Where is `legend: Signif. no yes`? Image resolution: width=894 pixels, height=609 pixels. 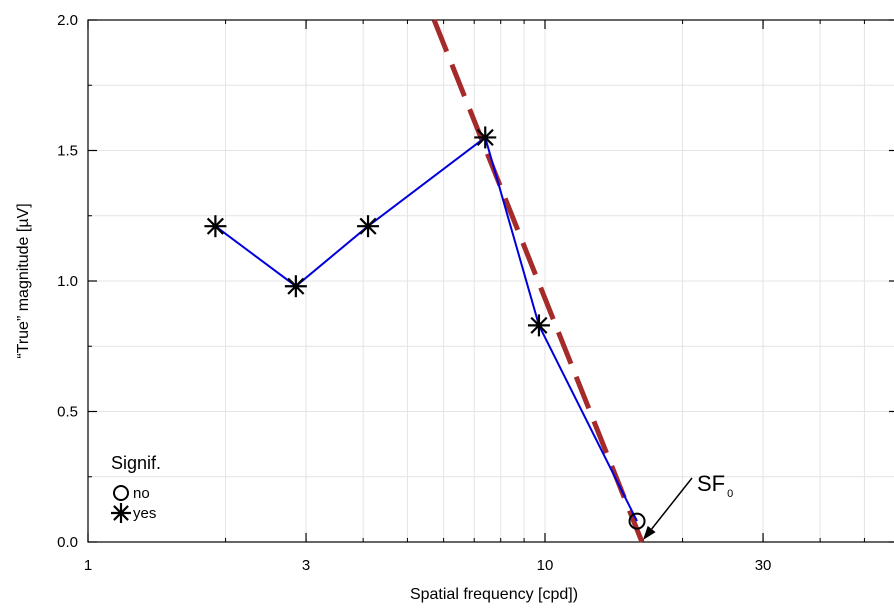 legend: Signif. no yes is located at coordinates (136, 488).